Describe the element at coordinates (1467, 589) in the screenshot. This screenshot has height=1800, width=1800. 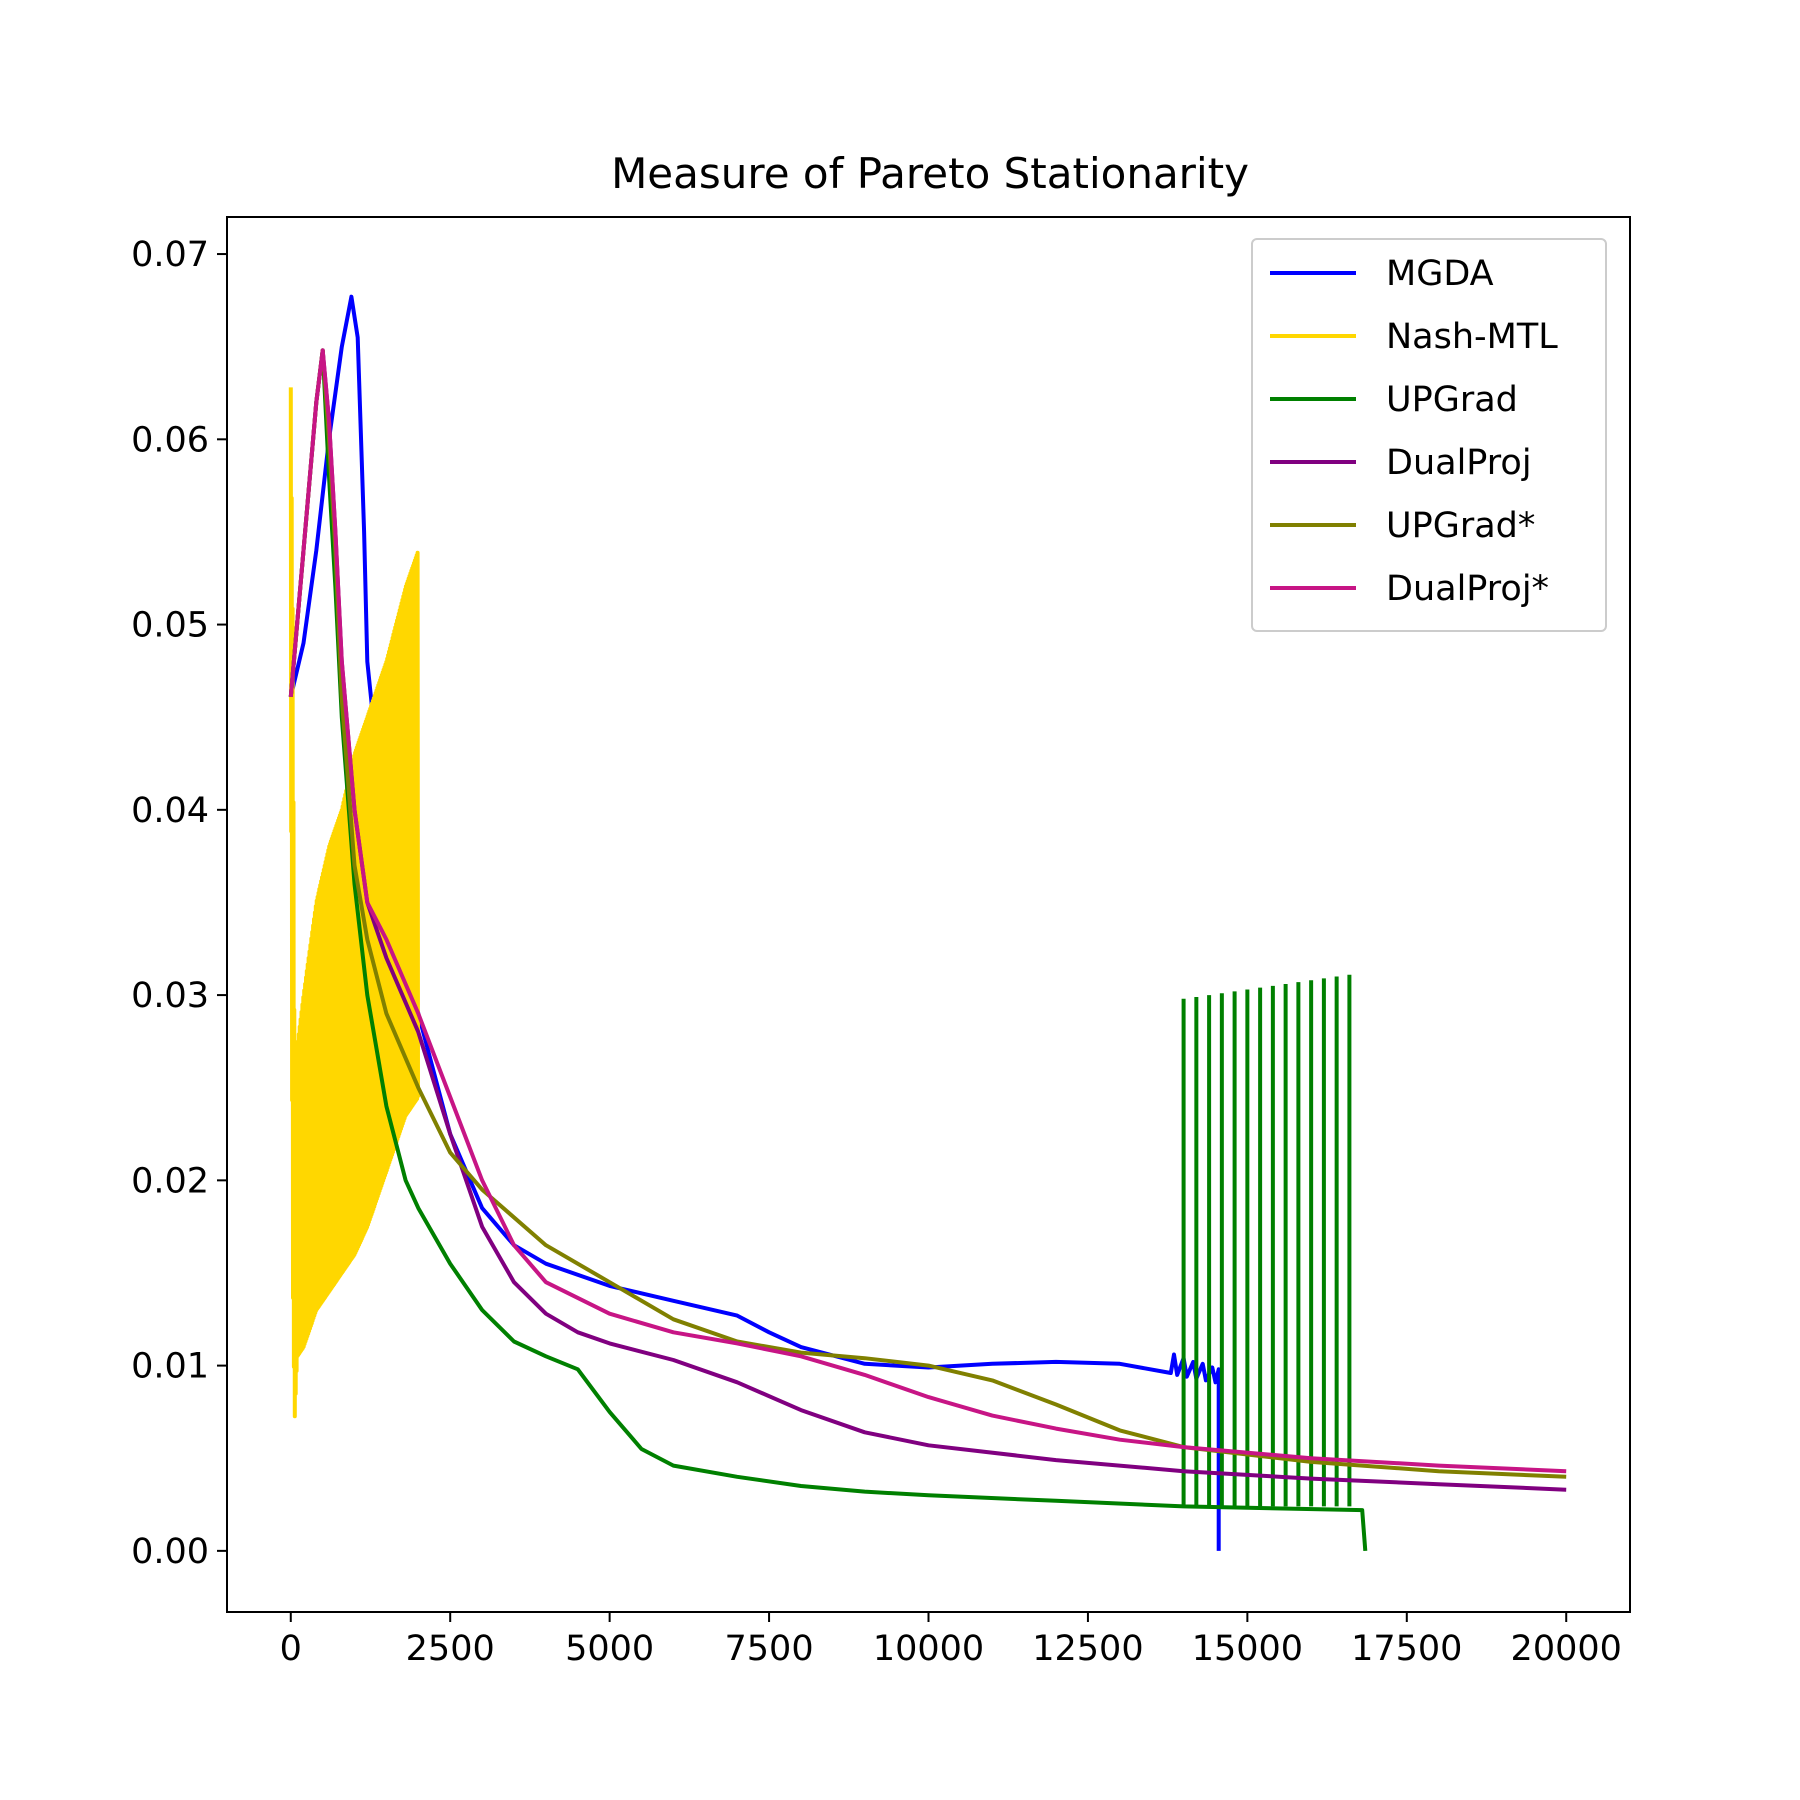
I see `legend-label: DualProj*` at that location.